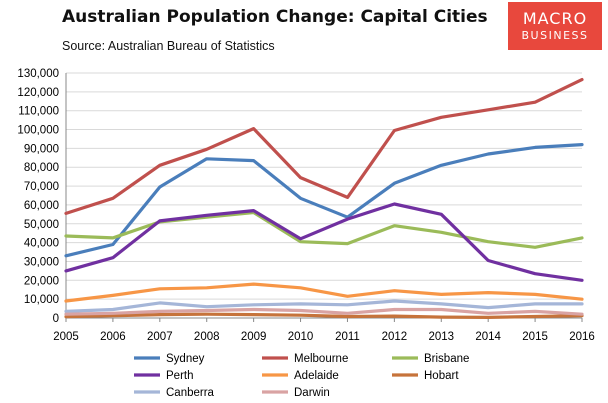 The image size is (608, 403). Describe the element at coordinates (38, 93) in the screenshot. I see `y-tick-label: 120,000` at that location.